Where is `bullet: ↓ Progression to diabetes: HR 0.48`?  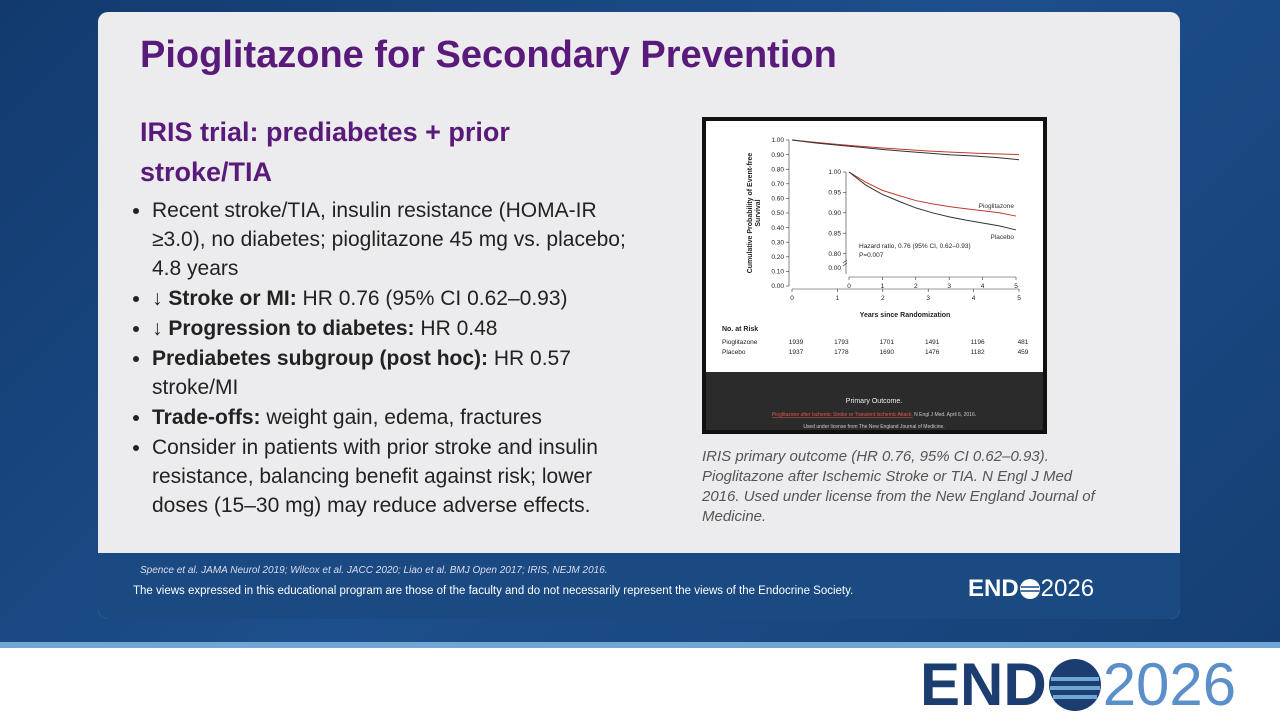
bullet: ↓ Progression to diabetes: HR 0.48 is located at coordinates (392, 328).